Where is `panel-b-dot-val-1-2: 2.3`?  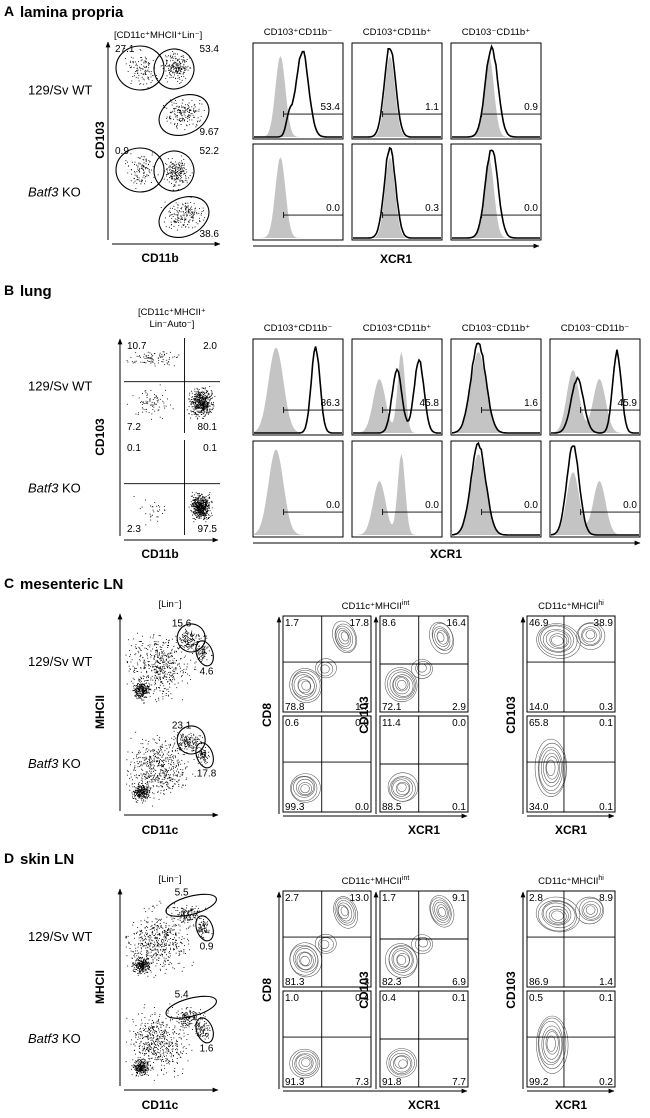
panel-b-dot-val-1-2: 2.3 is located at coordinates (134, 529).